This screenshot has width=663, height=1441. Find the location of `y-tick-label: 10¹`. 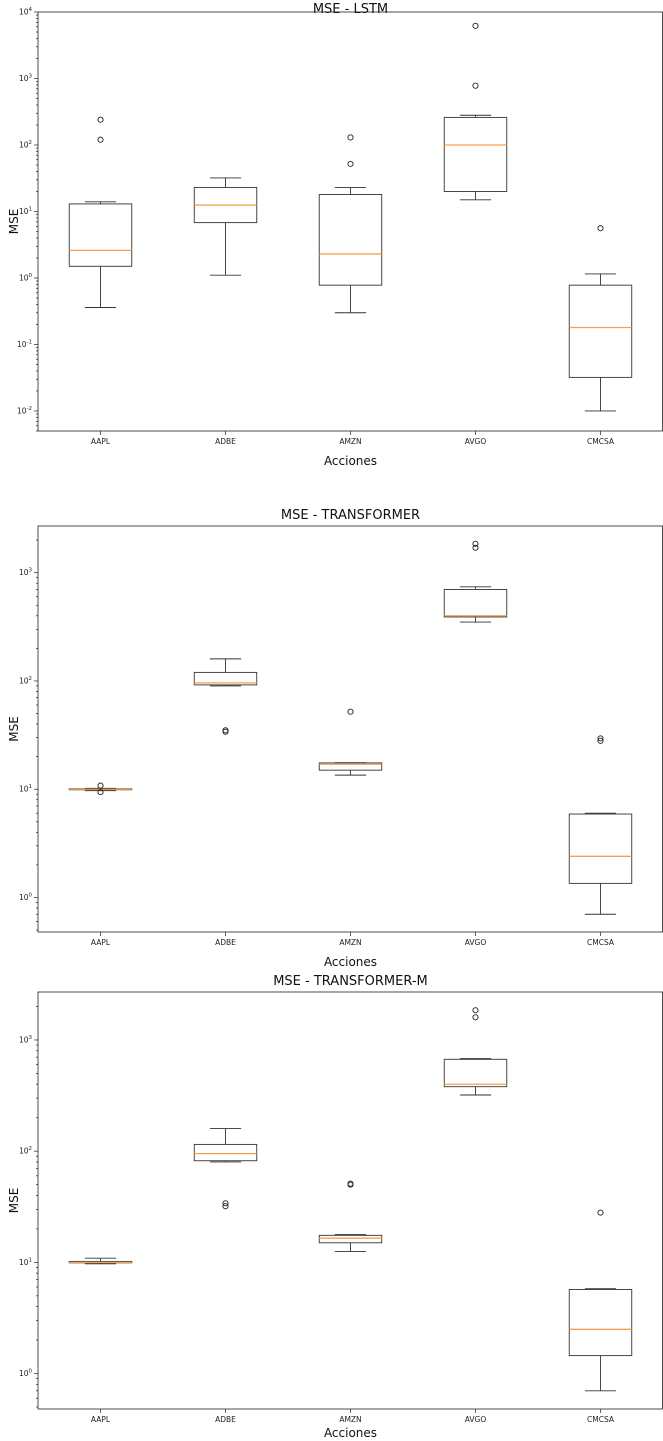

y-tick-label: 10¹ is located at coordinates (25, 789).